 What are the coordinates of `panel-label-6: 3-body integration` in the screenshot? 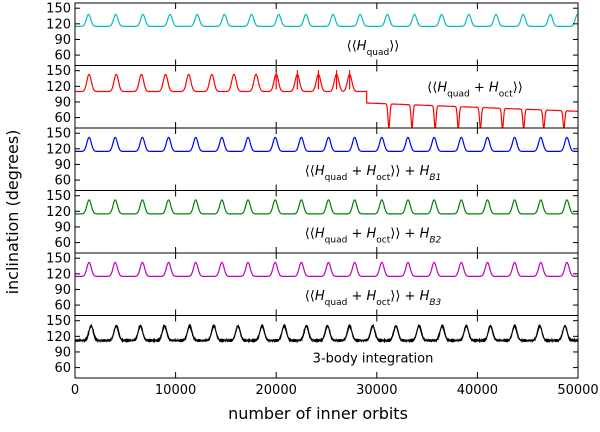 It's located at (373, 359).